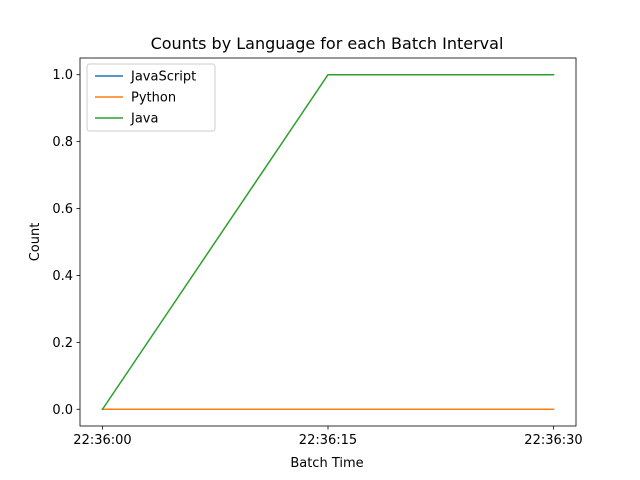  Describe the element at coordinates (62, 343) in the screenshot. I see `y-tick-label: 0.2` at that location.